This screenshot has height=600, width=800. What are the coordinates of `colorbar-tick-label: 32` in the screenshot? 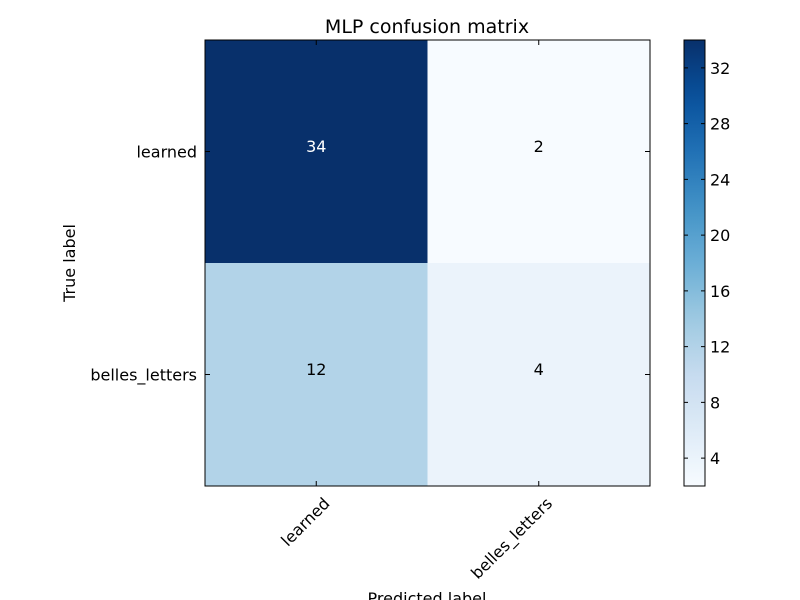 It's located at (720, 68).